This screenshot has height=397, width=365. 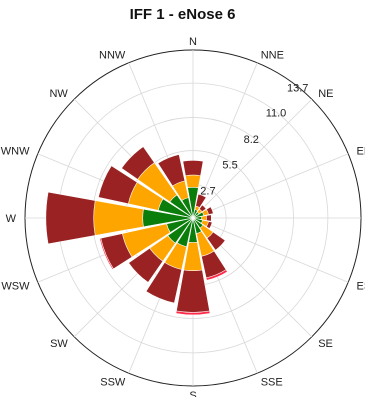 I want to click on radial-tick-label: 11.0, so click(x=276, y=114).